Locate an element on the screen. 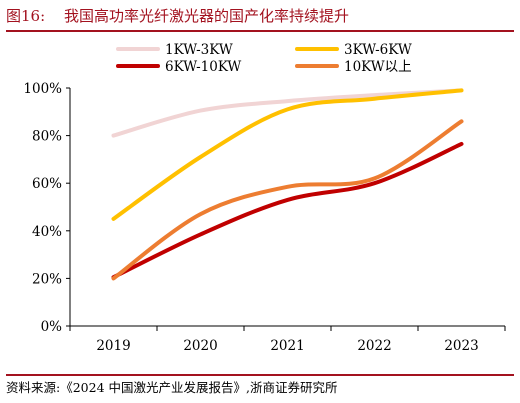 Image resolution: width=520 pixels, height=403 pixels. y-tick-label: 60% is located at coordinates (47, 184).